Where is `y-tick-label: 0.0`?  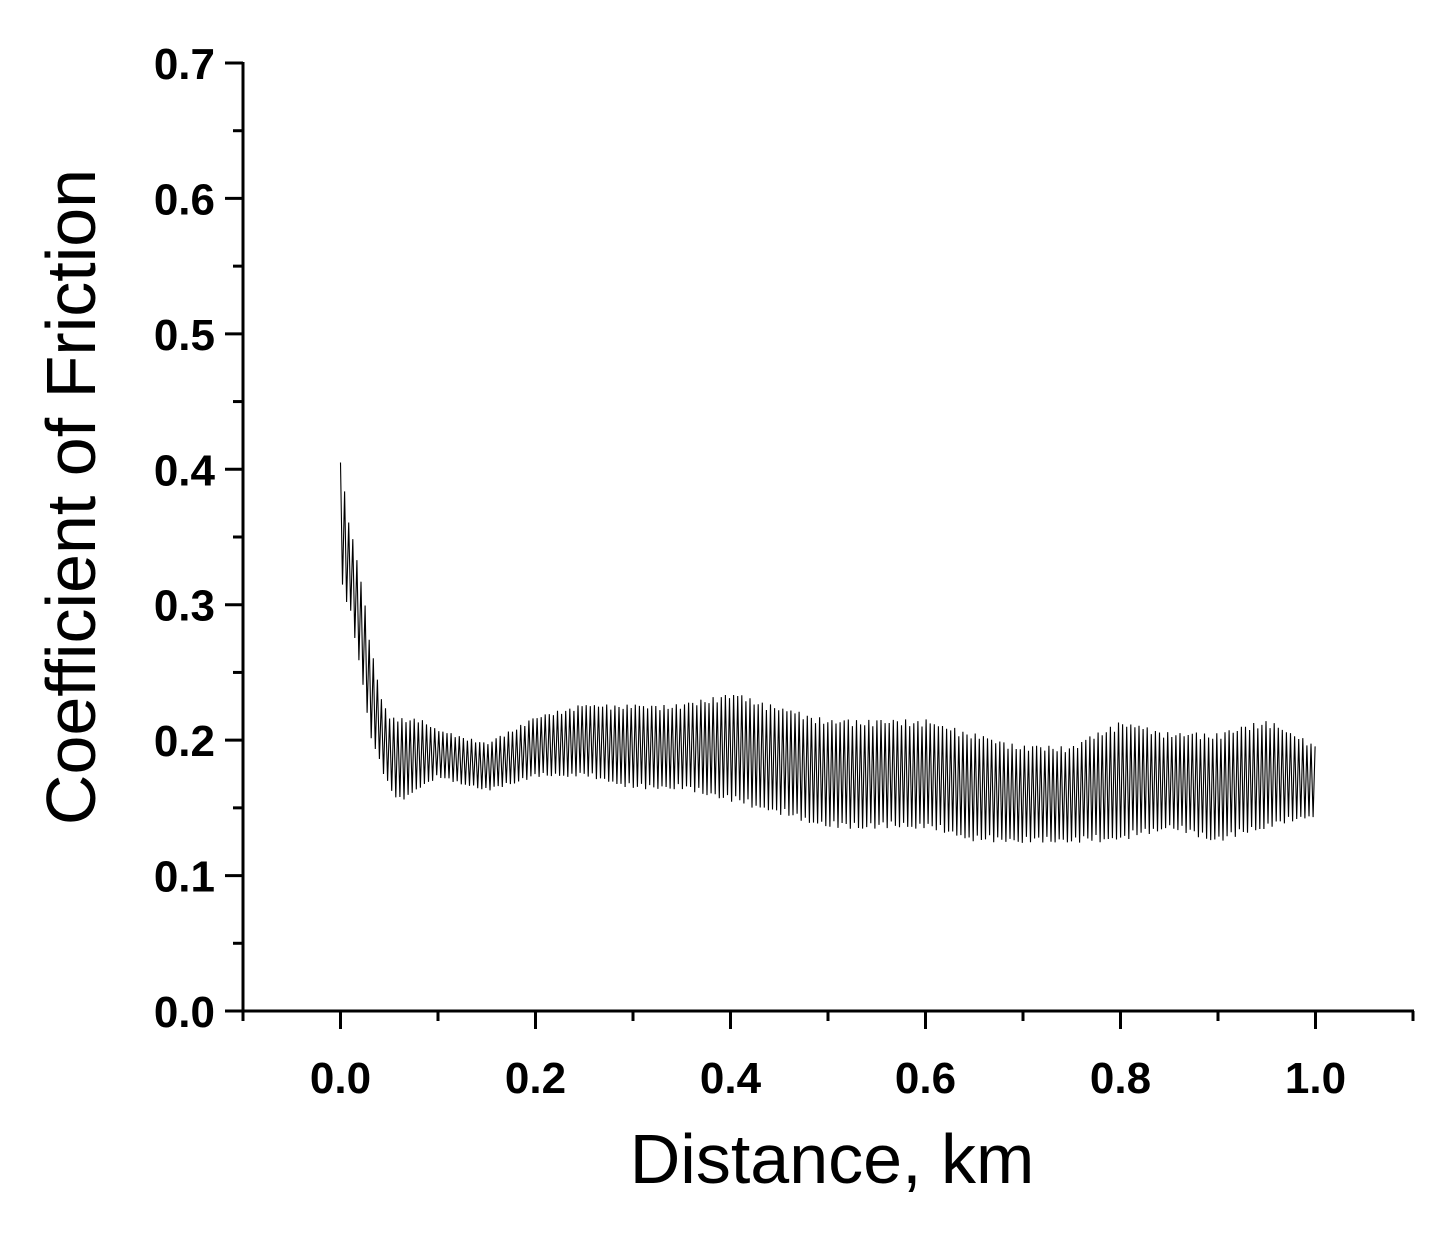 y-tick-label: 0.0 is located at coordinates (184, 1012).